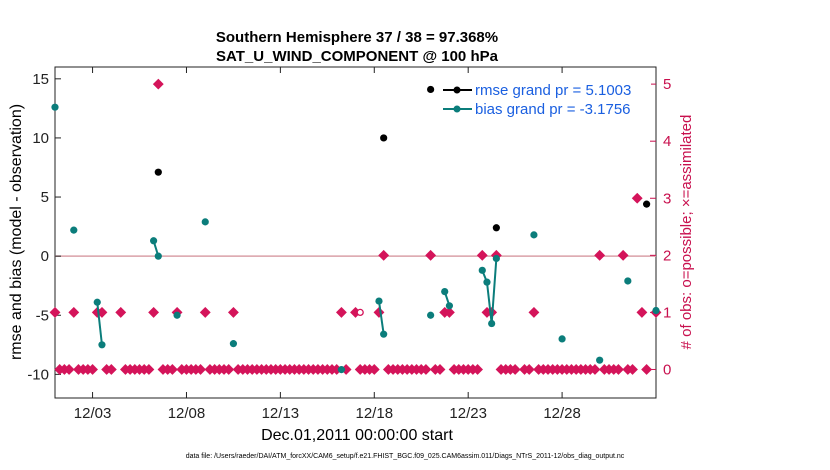  Describe the element at coordinates (686, 232) in the screenshot. I see `y-axis-right-label: # of obs: o=possible; ×=assimilated` at that location.